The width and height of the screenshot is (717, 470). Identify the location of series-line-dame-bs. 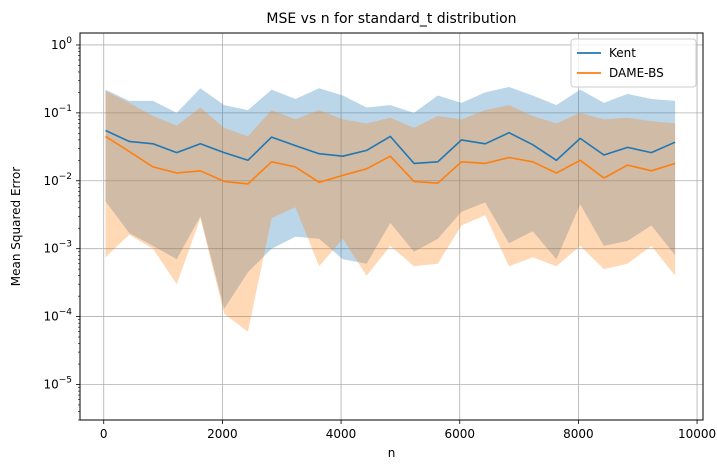
(390, 160).